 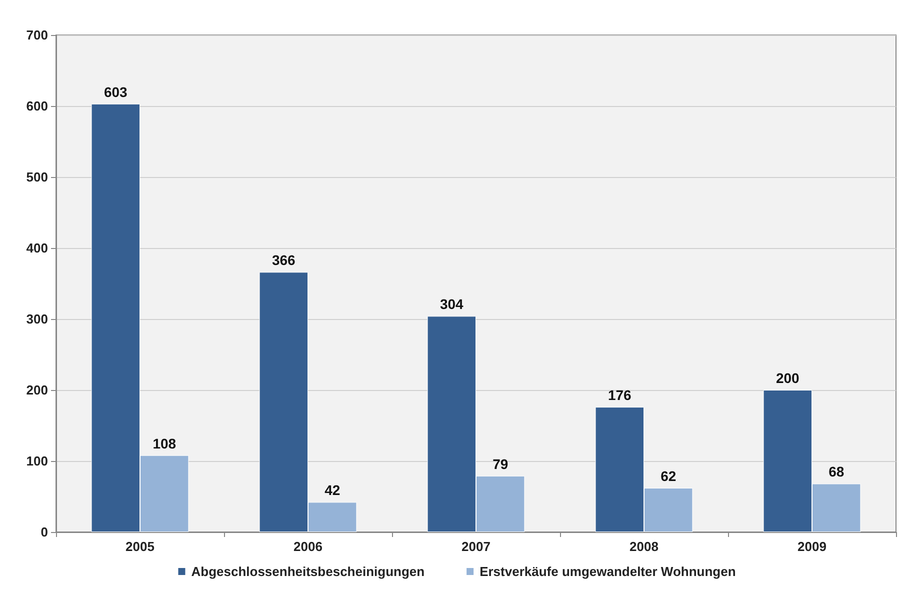 What do you see at coordinates (452, 304) in the screenshot?
I see `data-label: 304` at bounding box center [452, 304].